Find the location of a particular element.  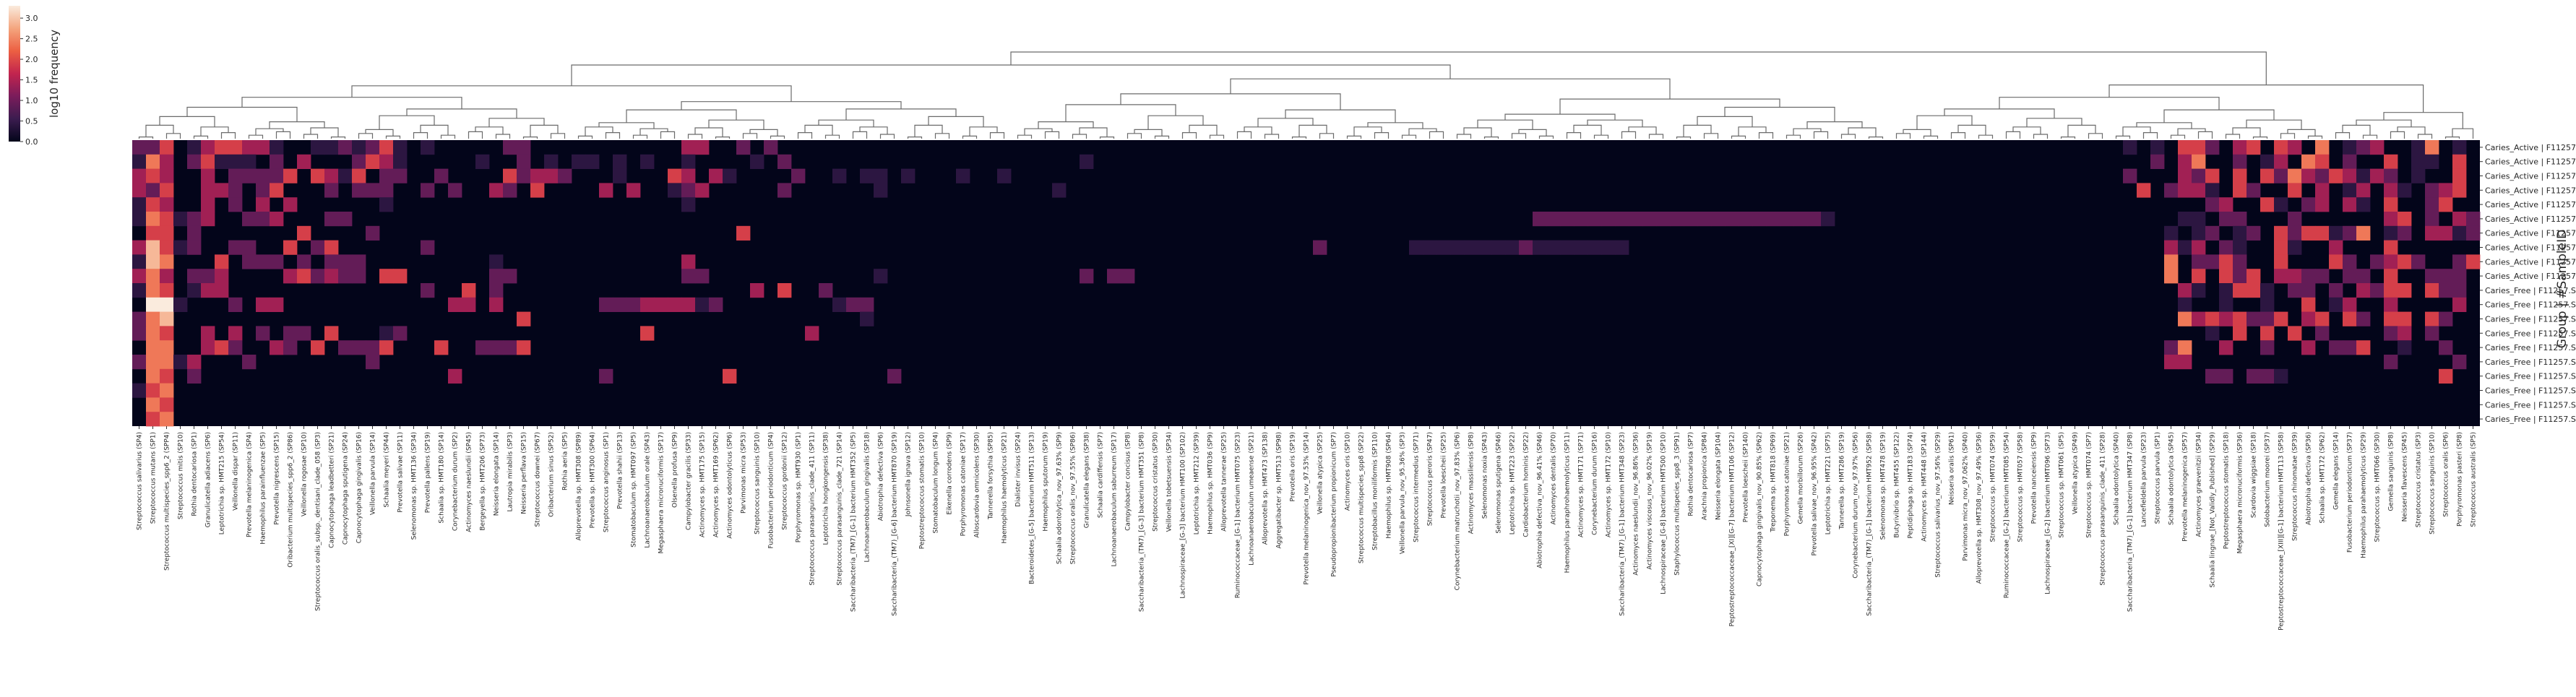

colorbar-scale is located at coordinates (14, 74).